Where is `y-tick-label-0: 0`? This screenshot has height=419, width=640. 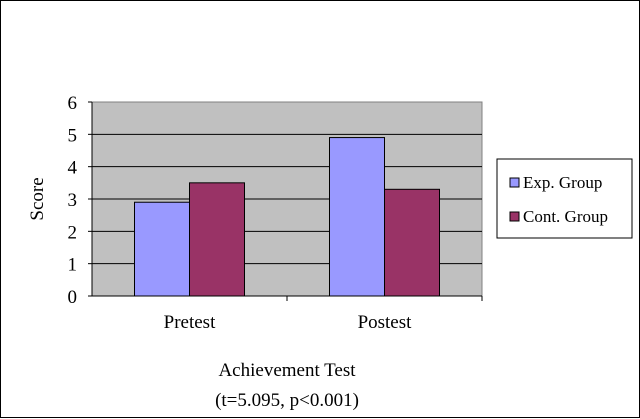
y-tick-label-0: 0 is located at coordinates (73, 297).